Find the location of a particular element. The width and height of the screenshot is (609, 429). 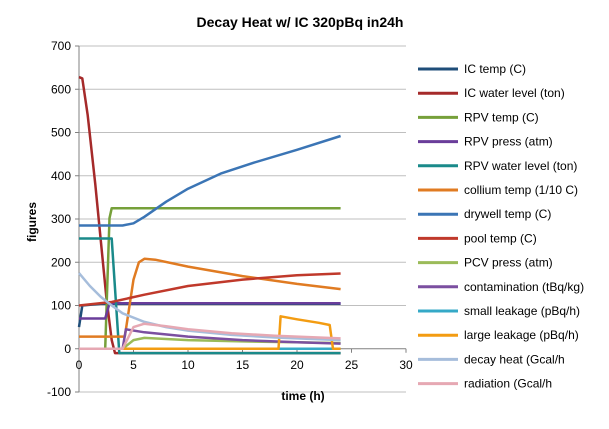

x-tick-label: 25 is located at coordinates (352, 365).